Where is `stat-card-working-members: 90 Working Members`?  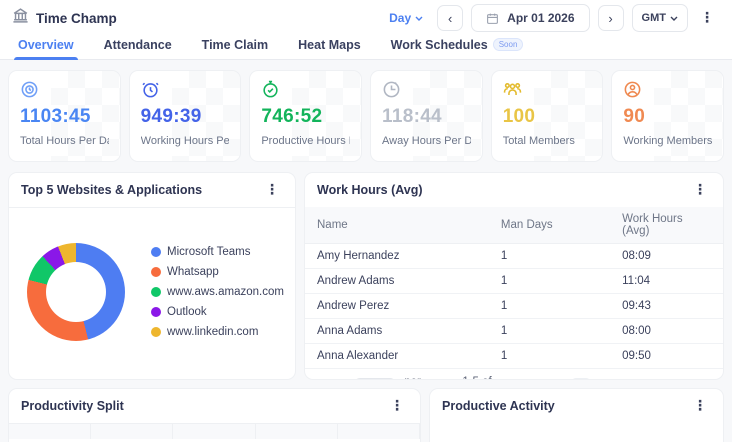
stat-card-working-members: 90 Working Members is located at coordinates (668, 116).